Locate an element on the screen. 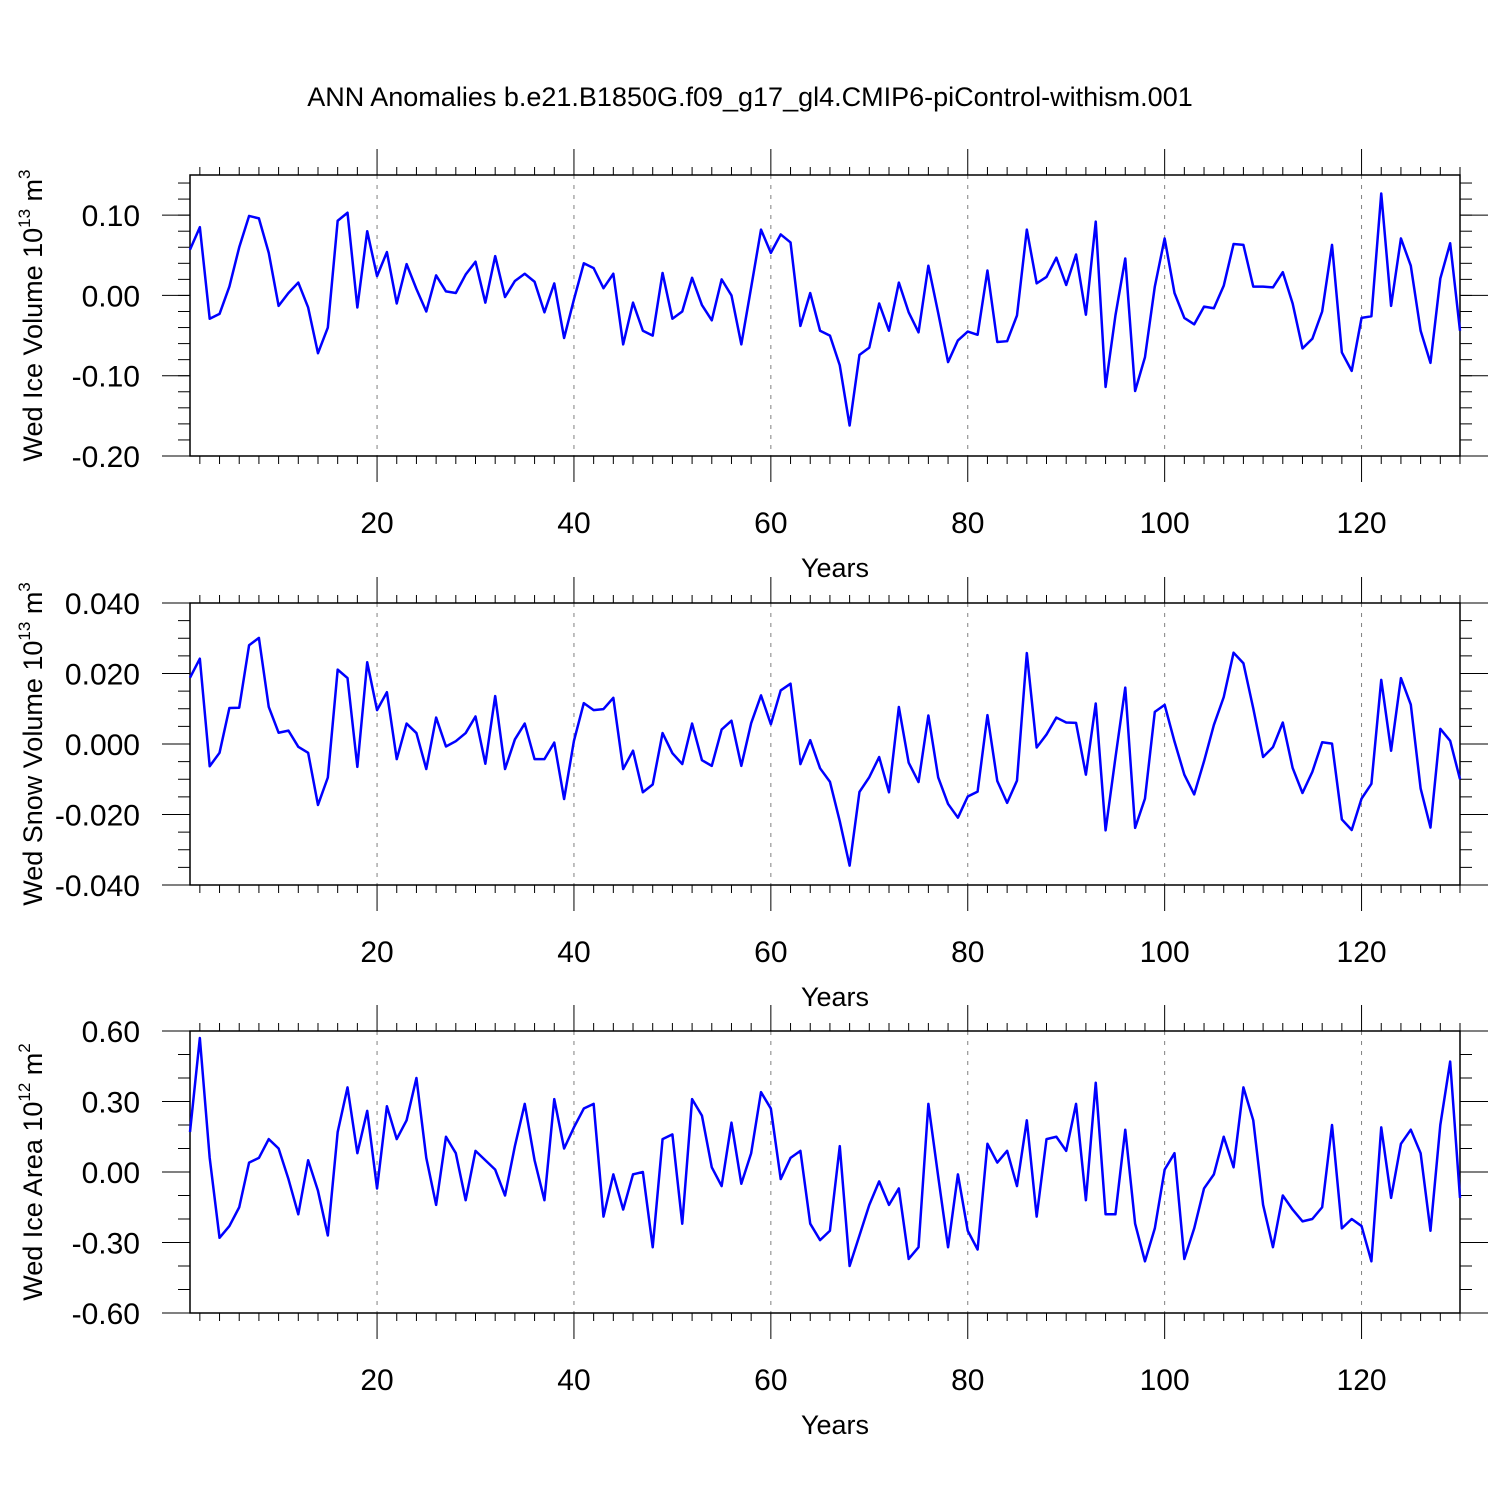 The image size is (1500, 1500). y-tick-label-3: 0.10 is located at coordinates (111, 216).